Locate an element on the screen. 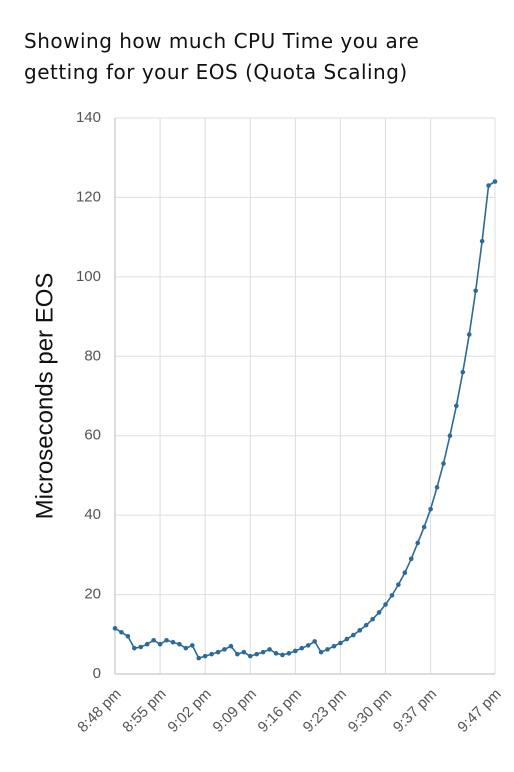 The width and height of the screenshot is (514, 772). y-tick-label: 80 is located at coordinates (92, 355).